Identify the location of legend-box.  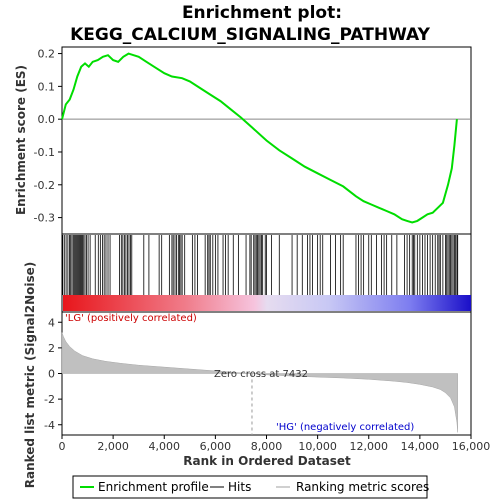
(250, 487).